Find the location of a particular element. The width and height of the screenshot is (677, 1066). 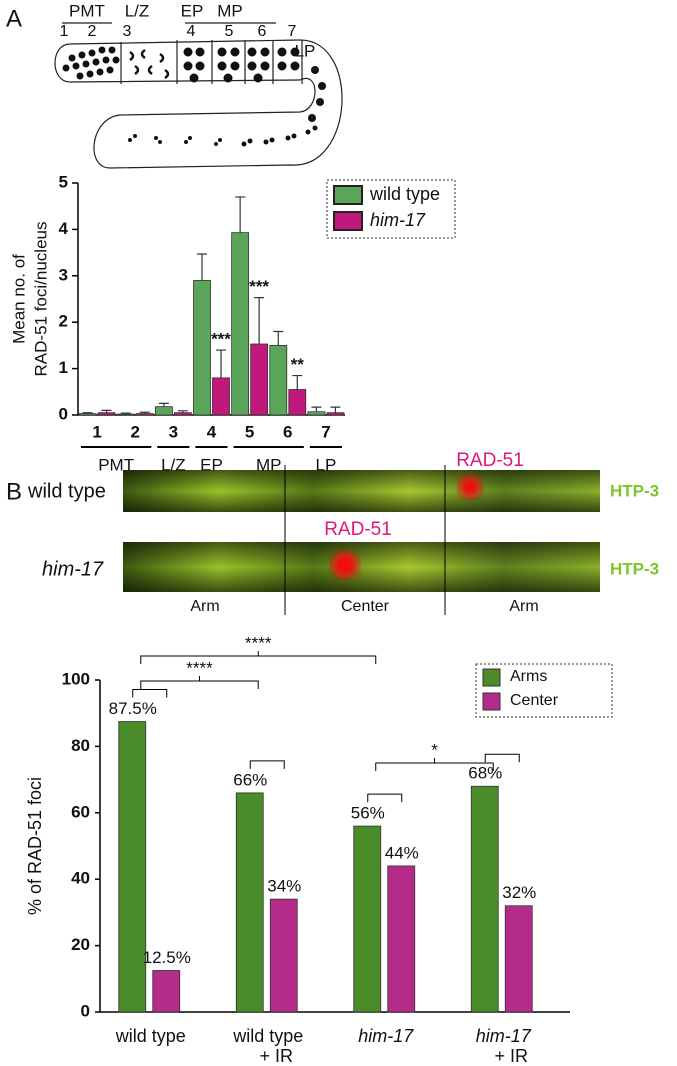

y-tick-label: 1 is located at coordinates (63, 367).